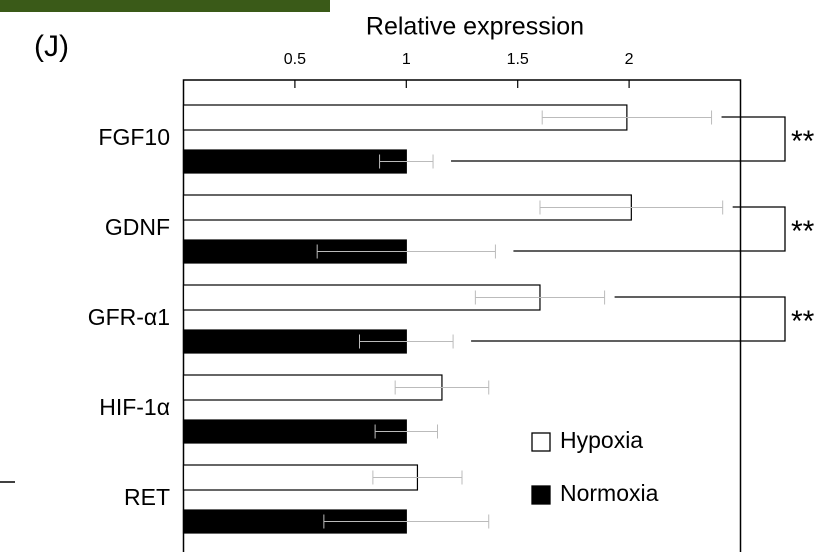 This screenshot has width=836, height=552. What do you see at coordinates (165, 6) in the screenshot?
I see `image-fragment` at bounding box center [165, 6].